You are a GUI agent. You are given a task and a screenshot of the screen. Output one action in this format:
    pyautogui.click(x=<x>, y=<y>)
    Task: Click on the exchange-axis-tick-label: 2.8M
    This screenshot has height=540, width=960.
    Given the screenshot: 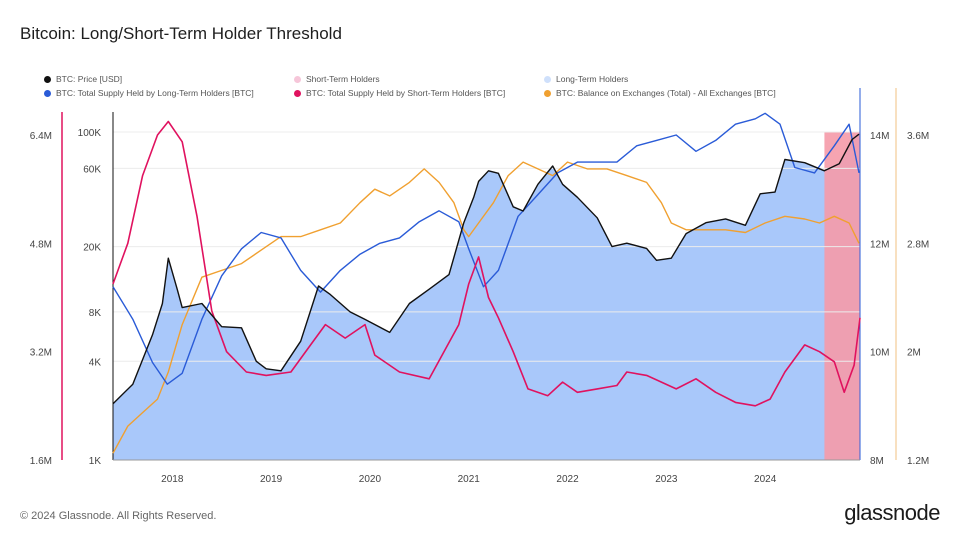 What is the action you would take?
    pyautogui.click(x=918, y=244)
    